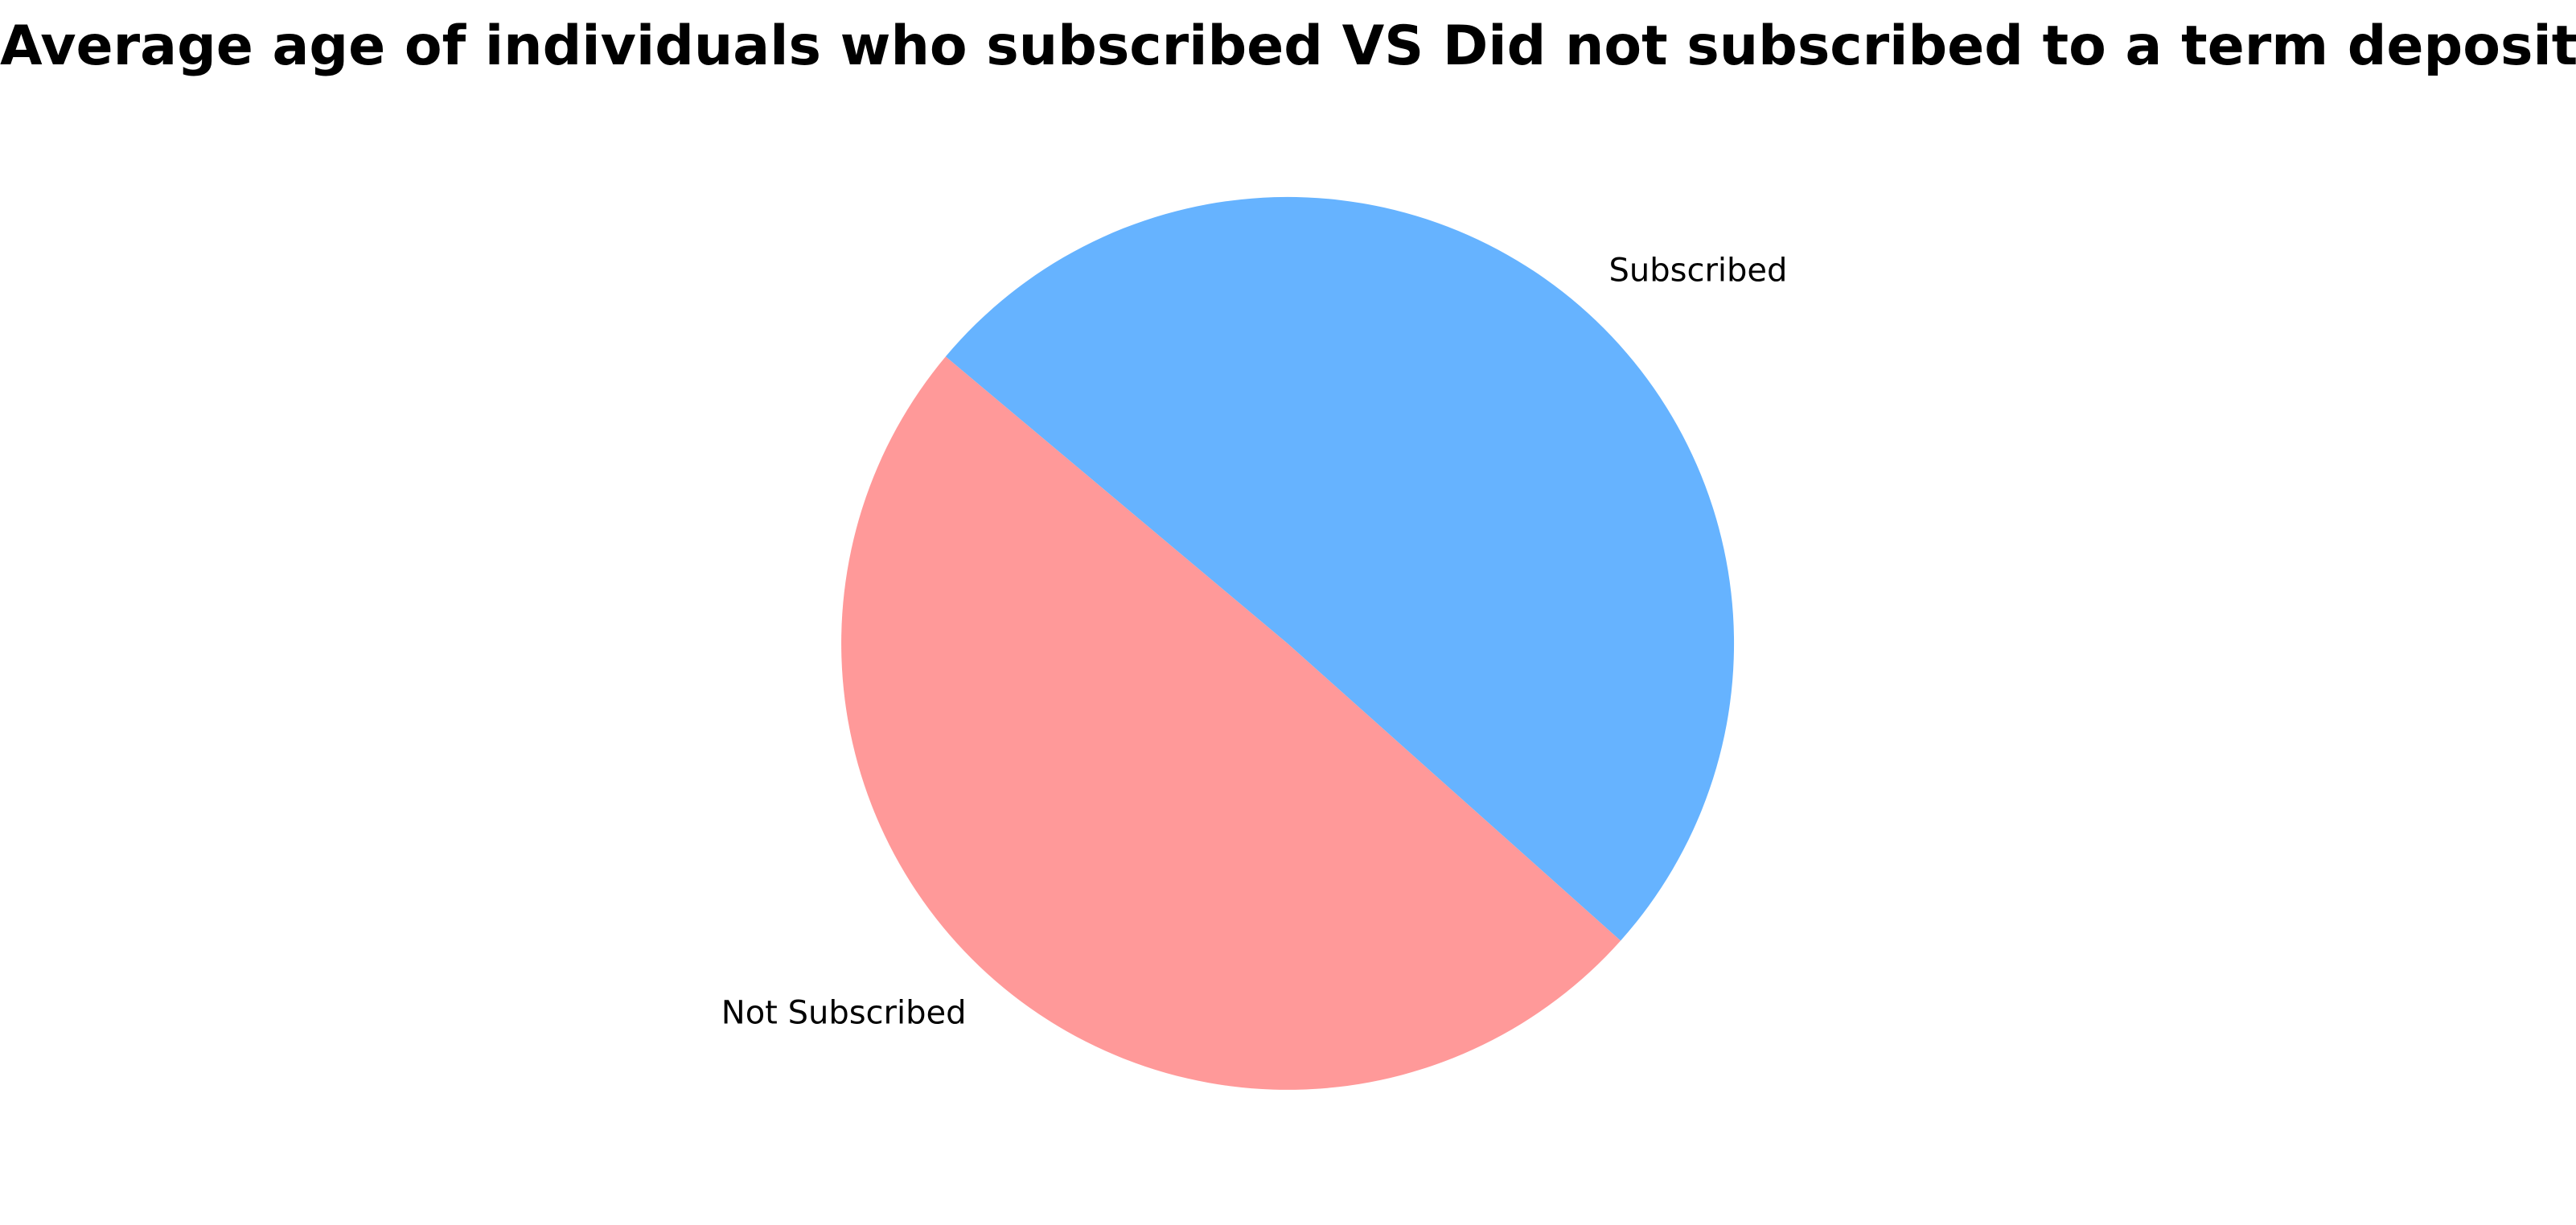  What do you see at coordinates (844, 1013) in the screenshot?
I see `pie-label-not-subscribed: Not Subscribed` at bounding box center [844, 1013].